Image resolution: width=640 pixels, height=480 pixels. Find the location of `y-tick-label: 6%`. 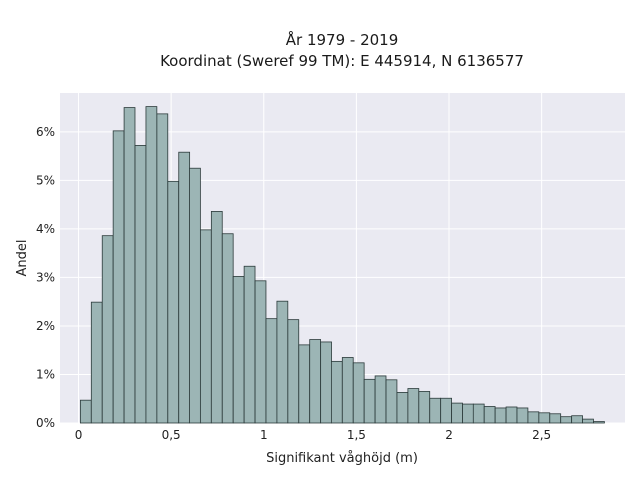

y-tick-label: 6% is located at coordinates (45, 132).